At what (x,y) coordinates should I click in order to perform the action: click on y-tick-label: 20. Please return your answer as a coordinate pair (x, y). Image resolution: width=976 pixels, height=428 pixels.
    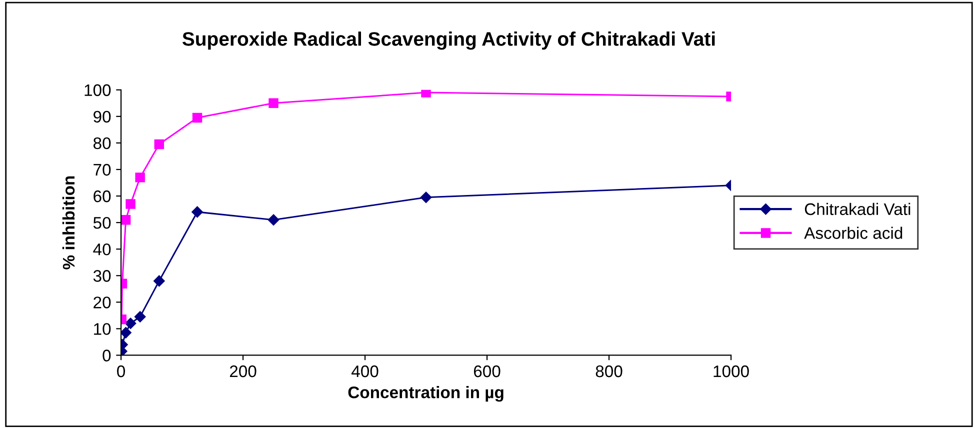
    Looking at the image, I should click on (102, 302).